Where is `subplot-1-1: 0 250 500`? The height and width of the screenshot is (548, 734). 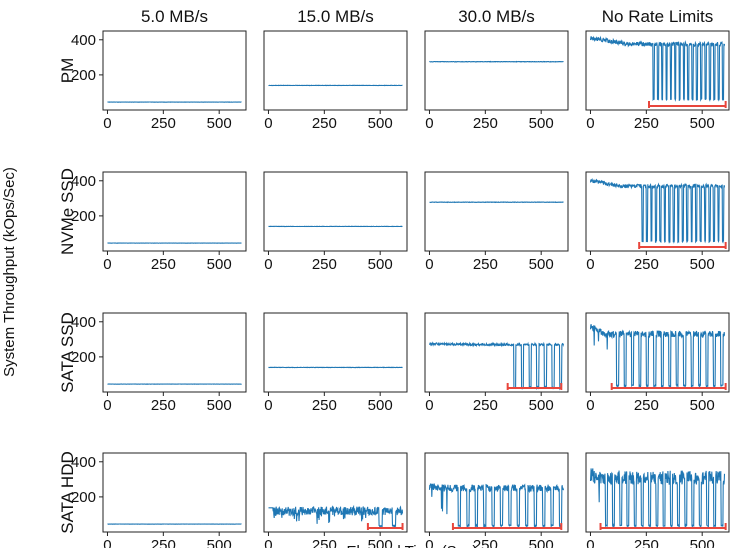
subplot-1-1: 0 250 500 is located at coordinates (335, 222).